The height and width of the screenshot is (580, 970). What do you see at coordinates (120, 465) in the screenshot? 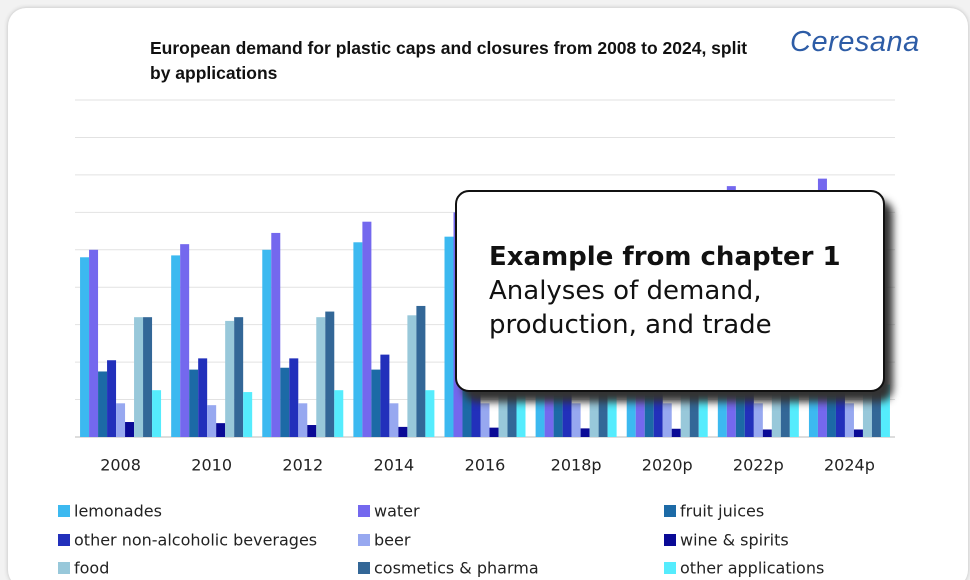
I see `x-tick-label: 2008` at bounding box center [120, 465].